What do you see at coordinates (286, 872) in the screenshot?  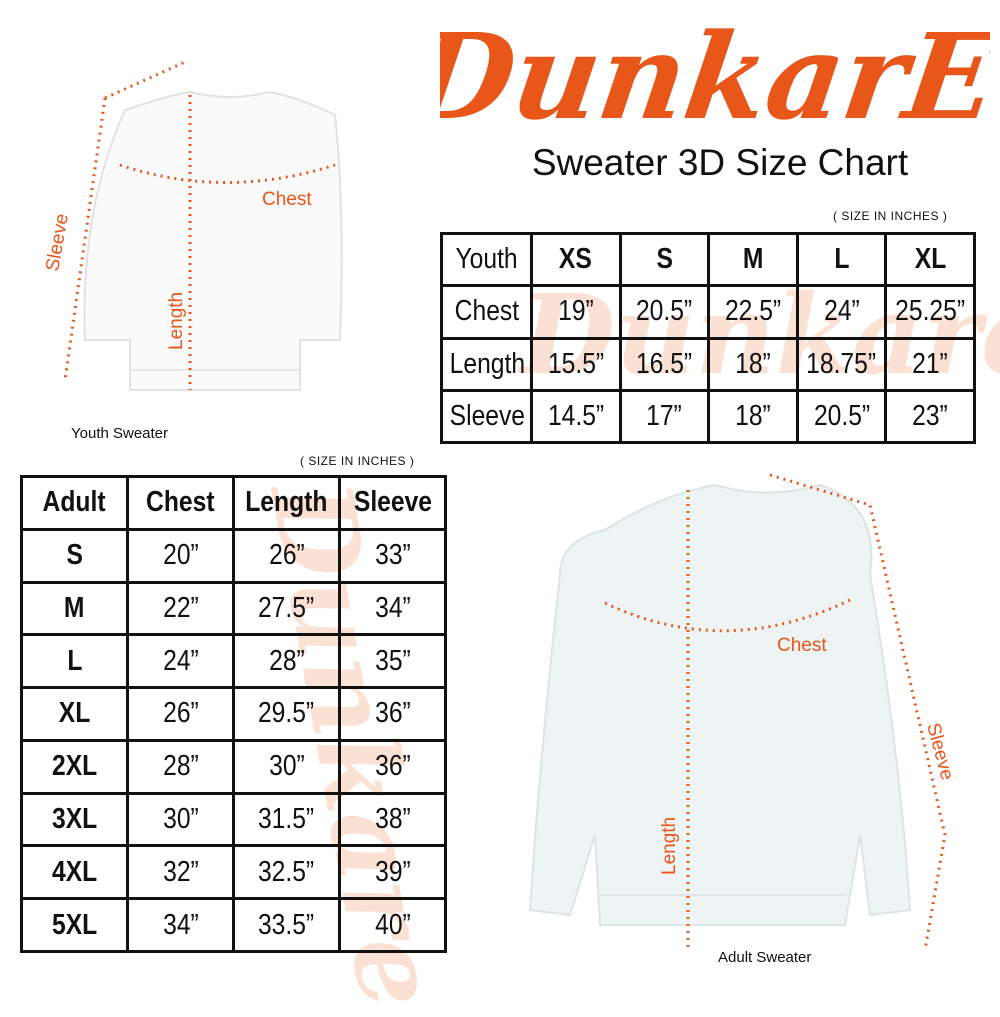 I see `table-cell: 32.5”` at bounding box center [286, 872].